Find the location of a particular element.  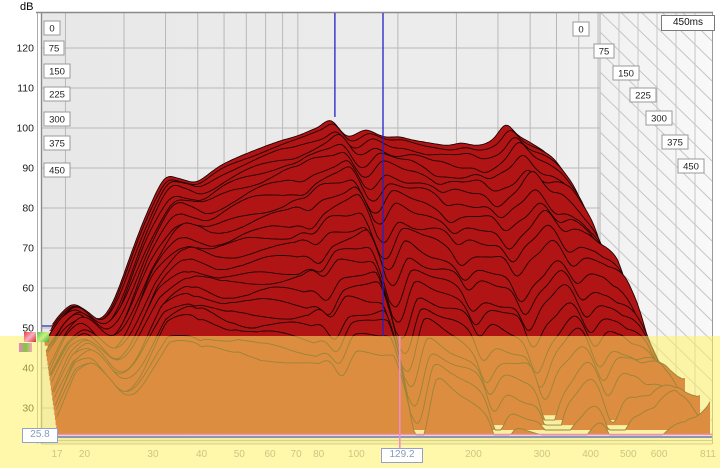

db-tick-label: 70 is located at coordinates (28, 249).